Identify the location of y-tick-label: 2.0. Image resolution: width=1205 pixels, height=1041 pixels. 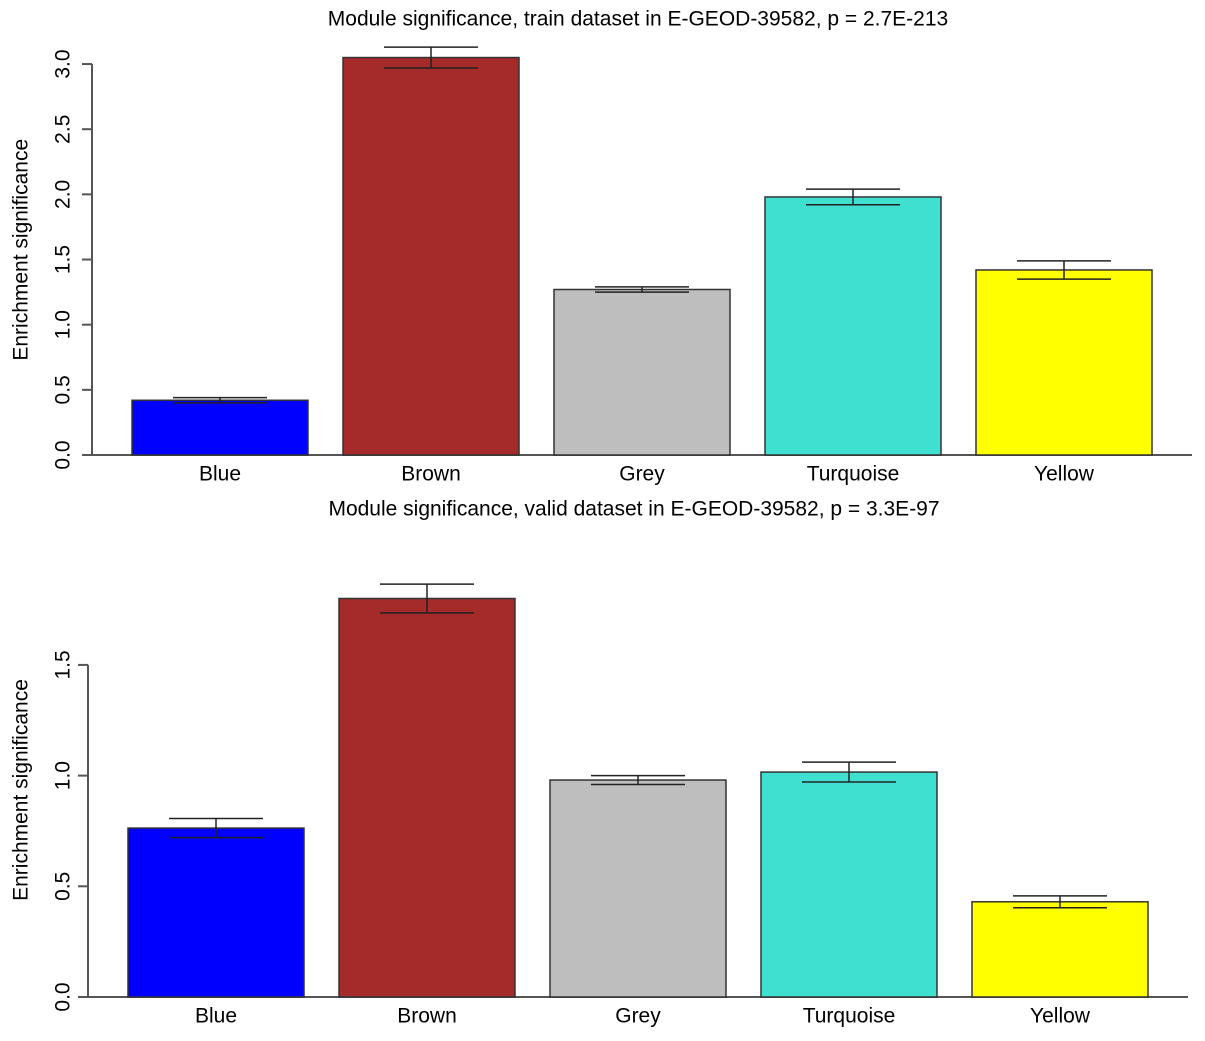
(63, 194).